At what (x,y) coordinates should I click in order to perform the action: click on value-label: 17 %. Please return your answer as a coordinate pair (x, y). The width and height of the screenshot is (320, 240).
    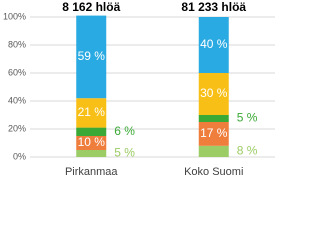
    Looking at the image, I should click on (214, 133).